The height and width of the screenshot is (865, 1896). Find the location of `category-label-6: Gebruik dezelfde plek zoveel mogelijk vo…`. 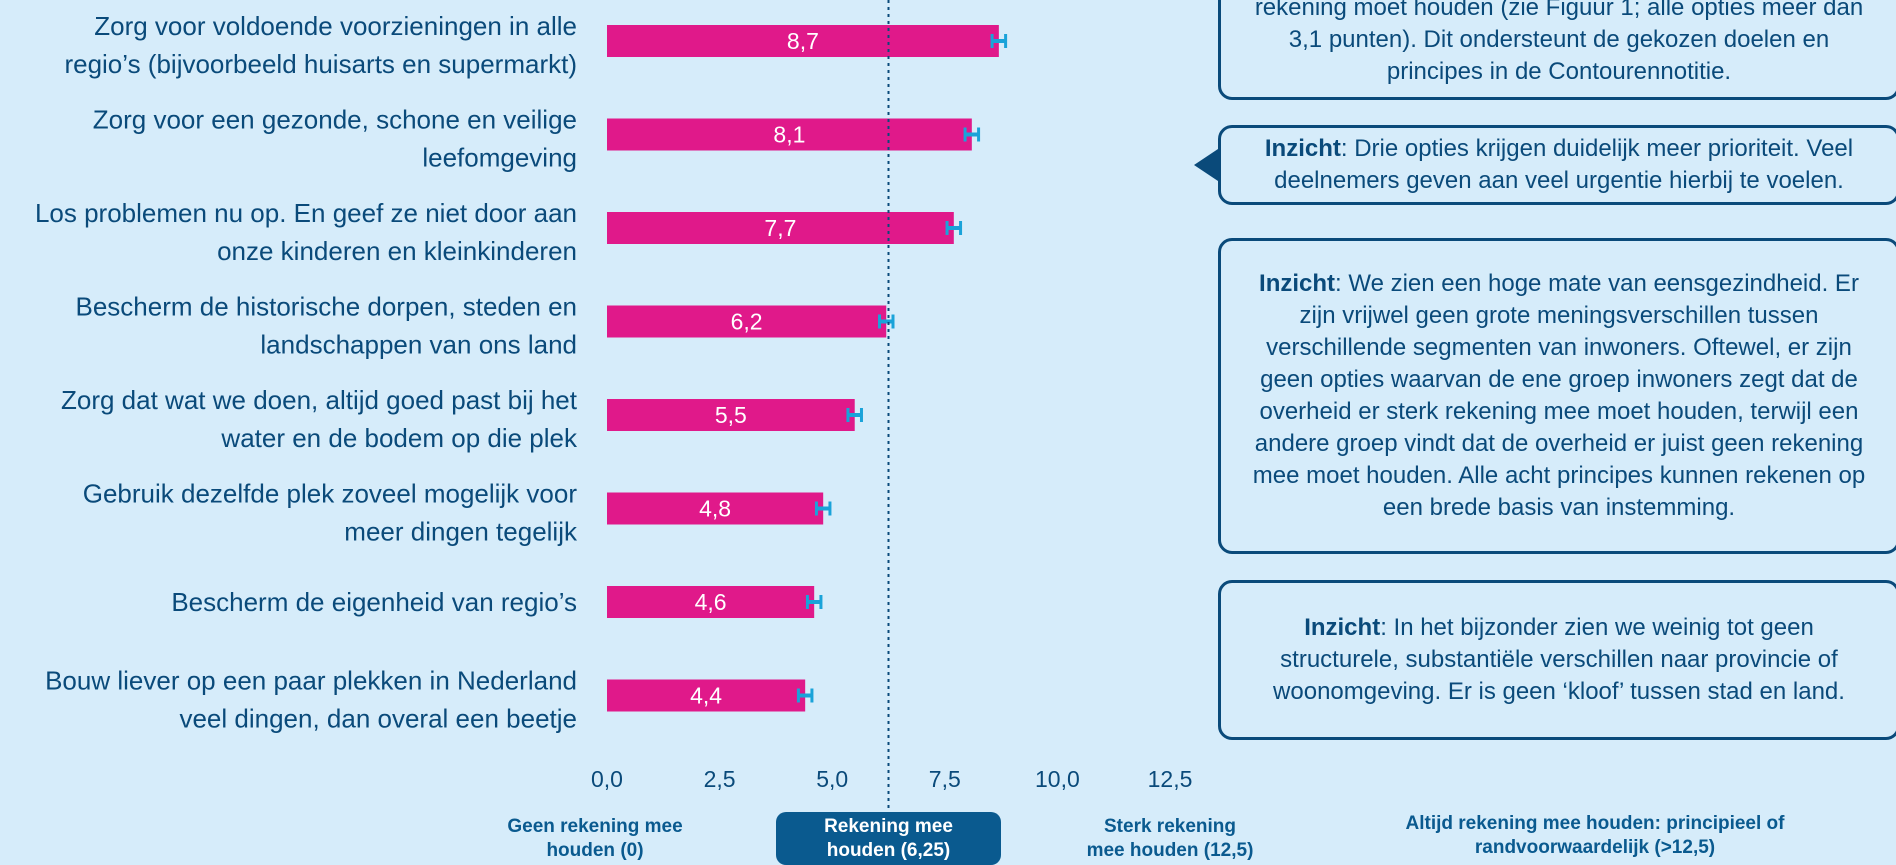

category-label-6: Gebruik dezelfde plek zoveel mogelijk vo… is located at coordinates (330, 513).